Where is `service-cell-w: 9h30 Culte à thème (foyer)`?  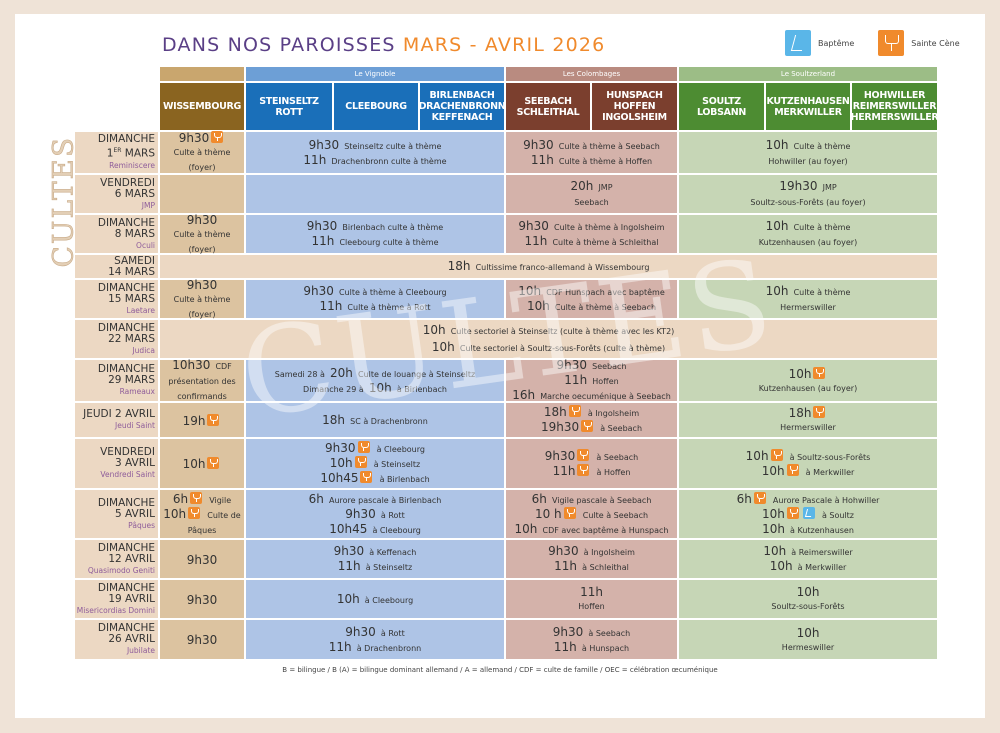 service-cell-w: 9h30 Culte à thème (foyer) is located at coordinates (202, 233).